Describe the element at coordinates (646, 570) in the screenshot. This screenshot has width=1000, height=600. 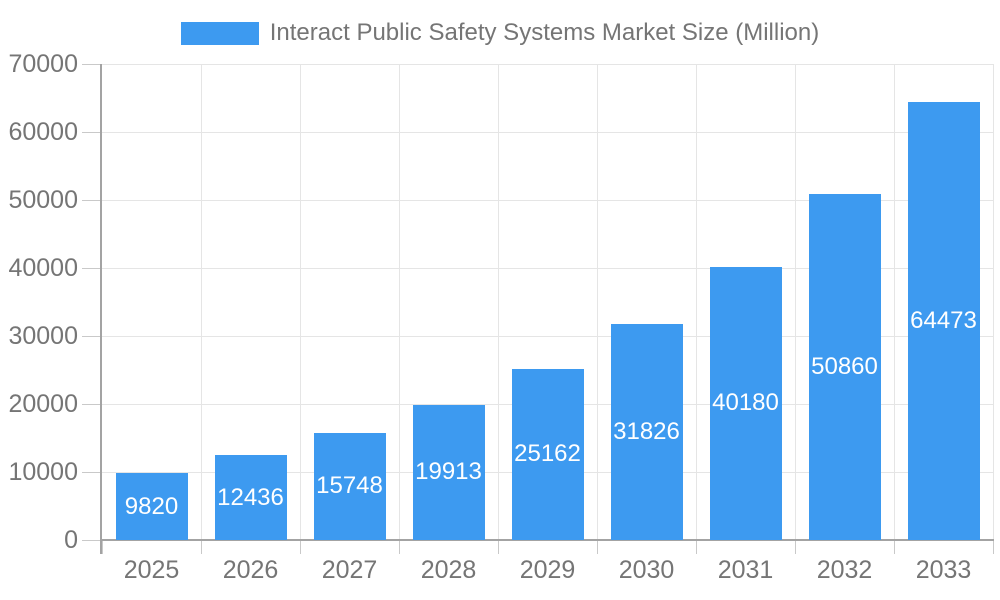
I see `x-tick-label: 2030` at that location.